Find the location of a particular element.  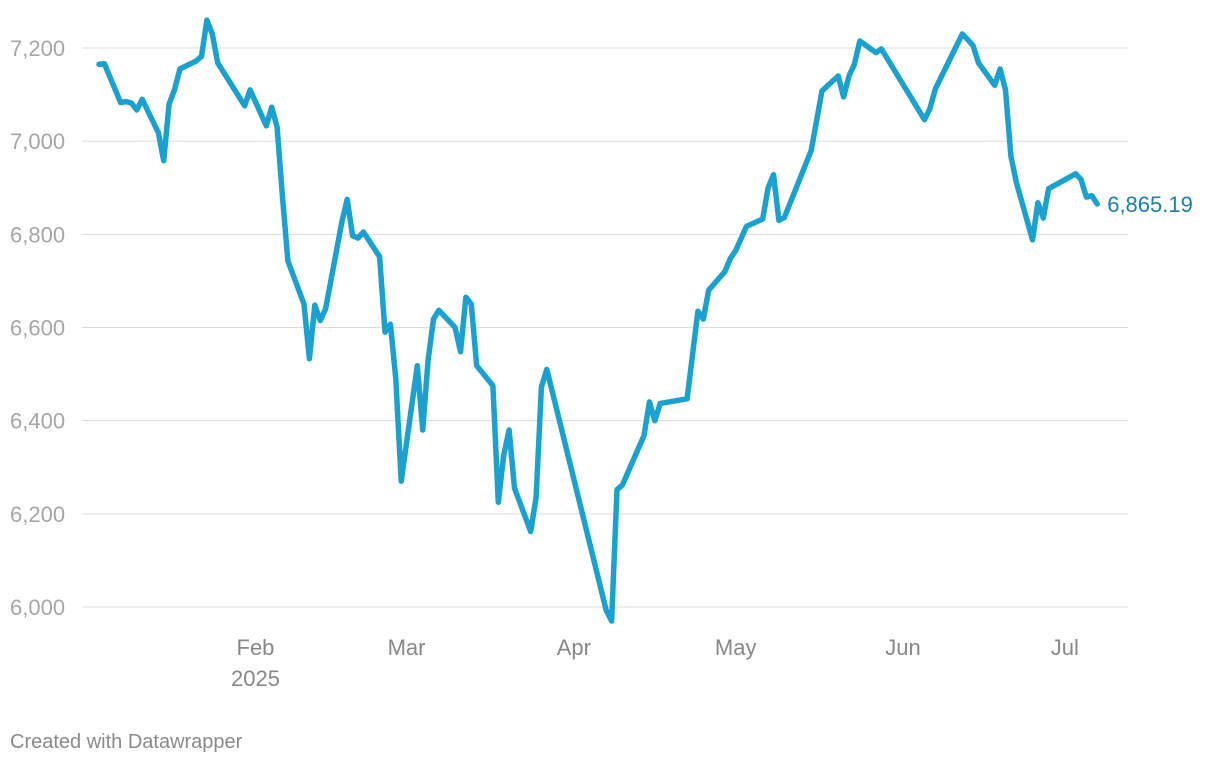

y-tick-label: 6,800 is located at coordinates (37, 234).